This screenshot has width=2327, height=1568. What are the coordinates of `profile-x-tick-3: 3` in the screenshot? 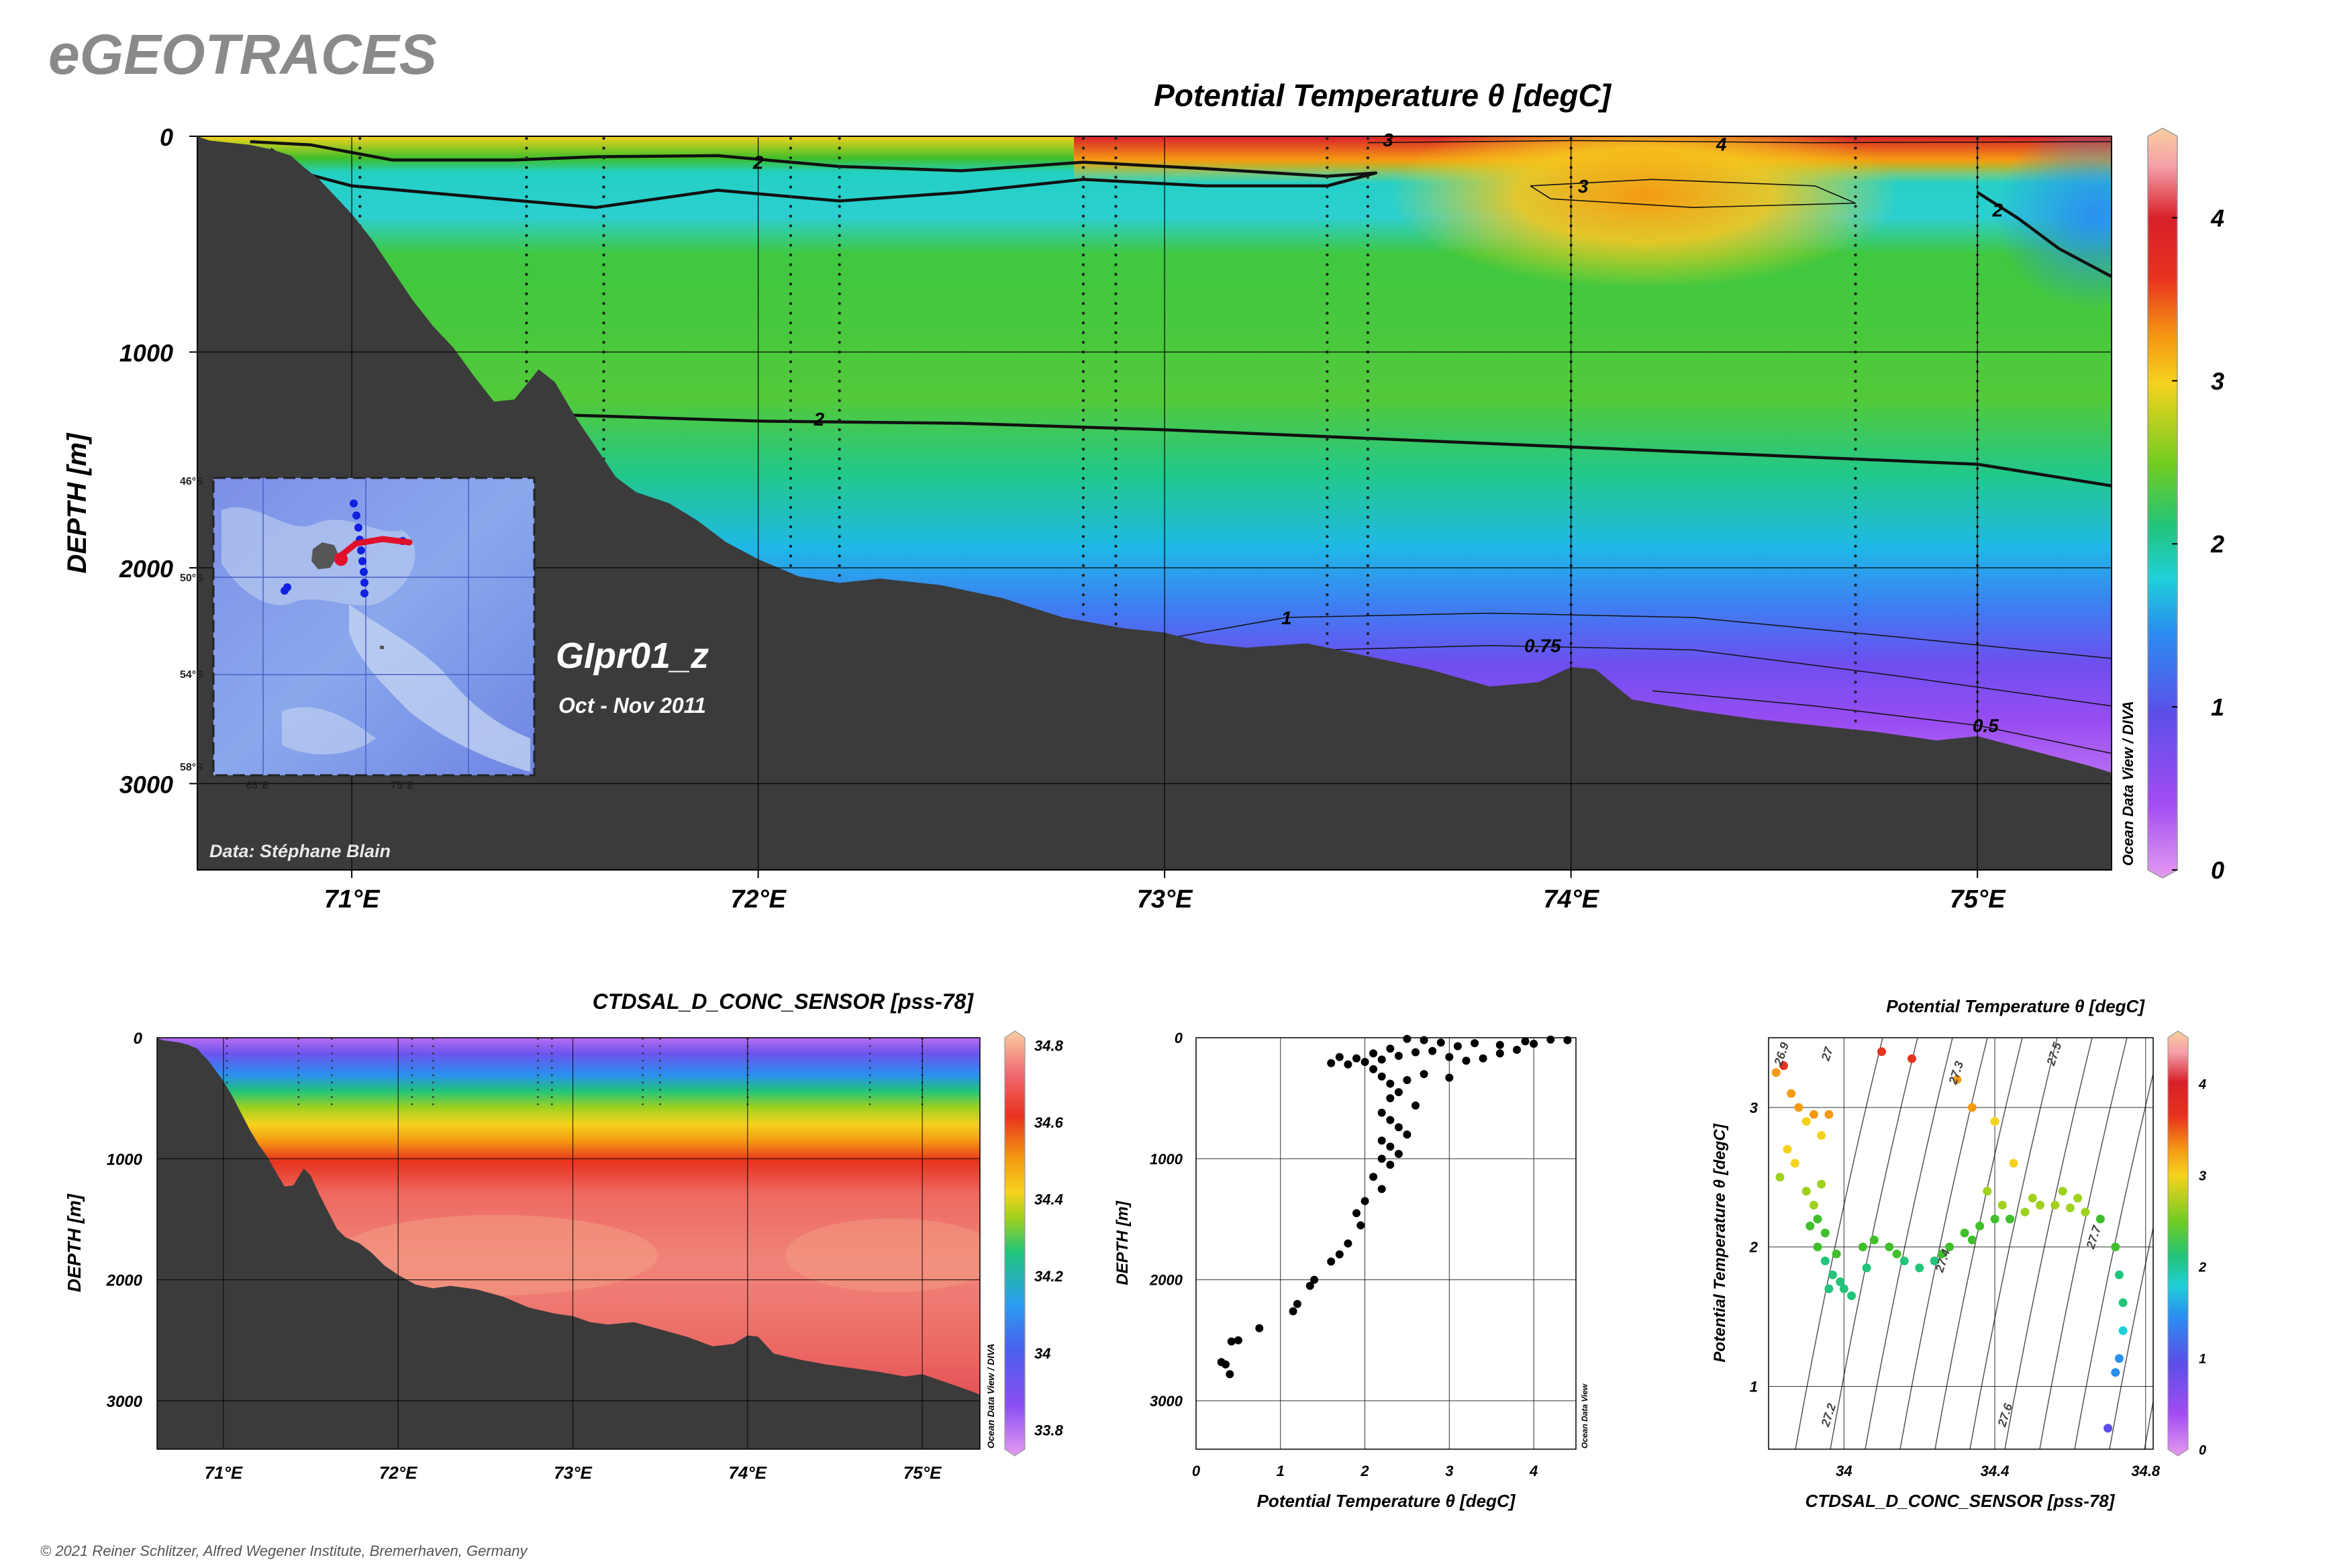 It's located at (1449, 1471).